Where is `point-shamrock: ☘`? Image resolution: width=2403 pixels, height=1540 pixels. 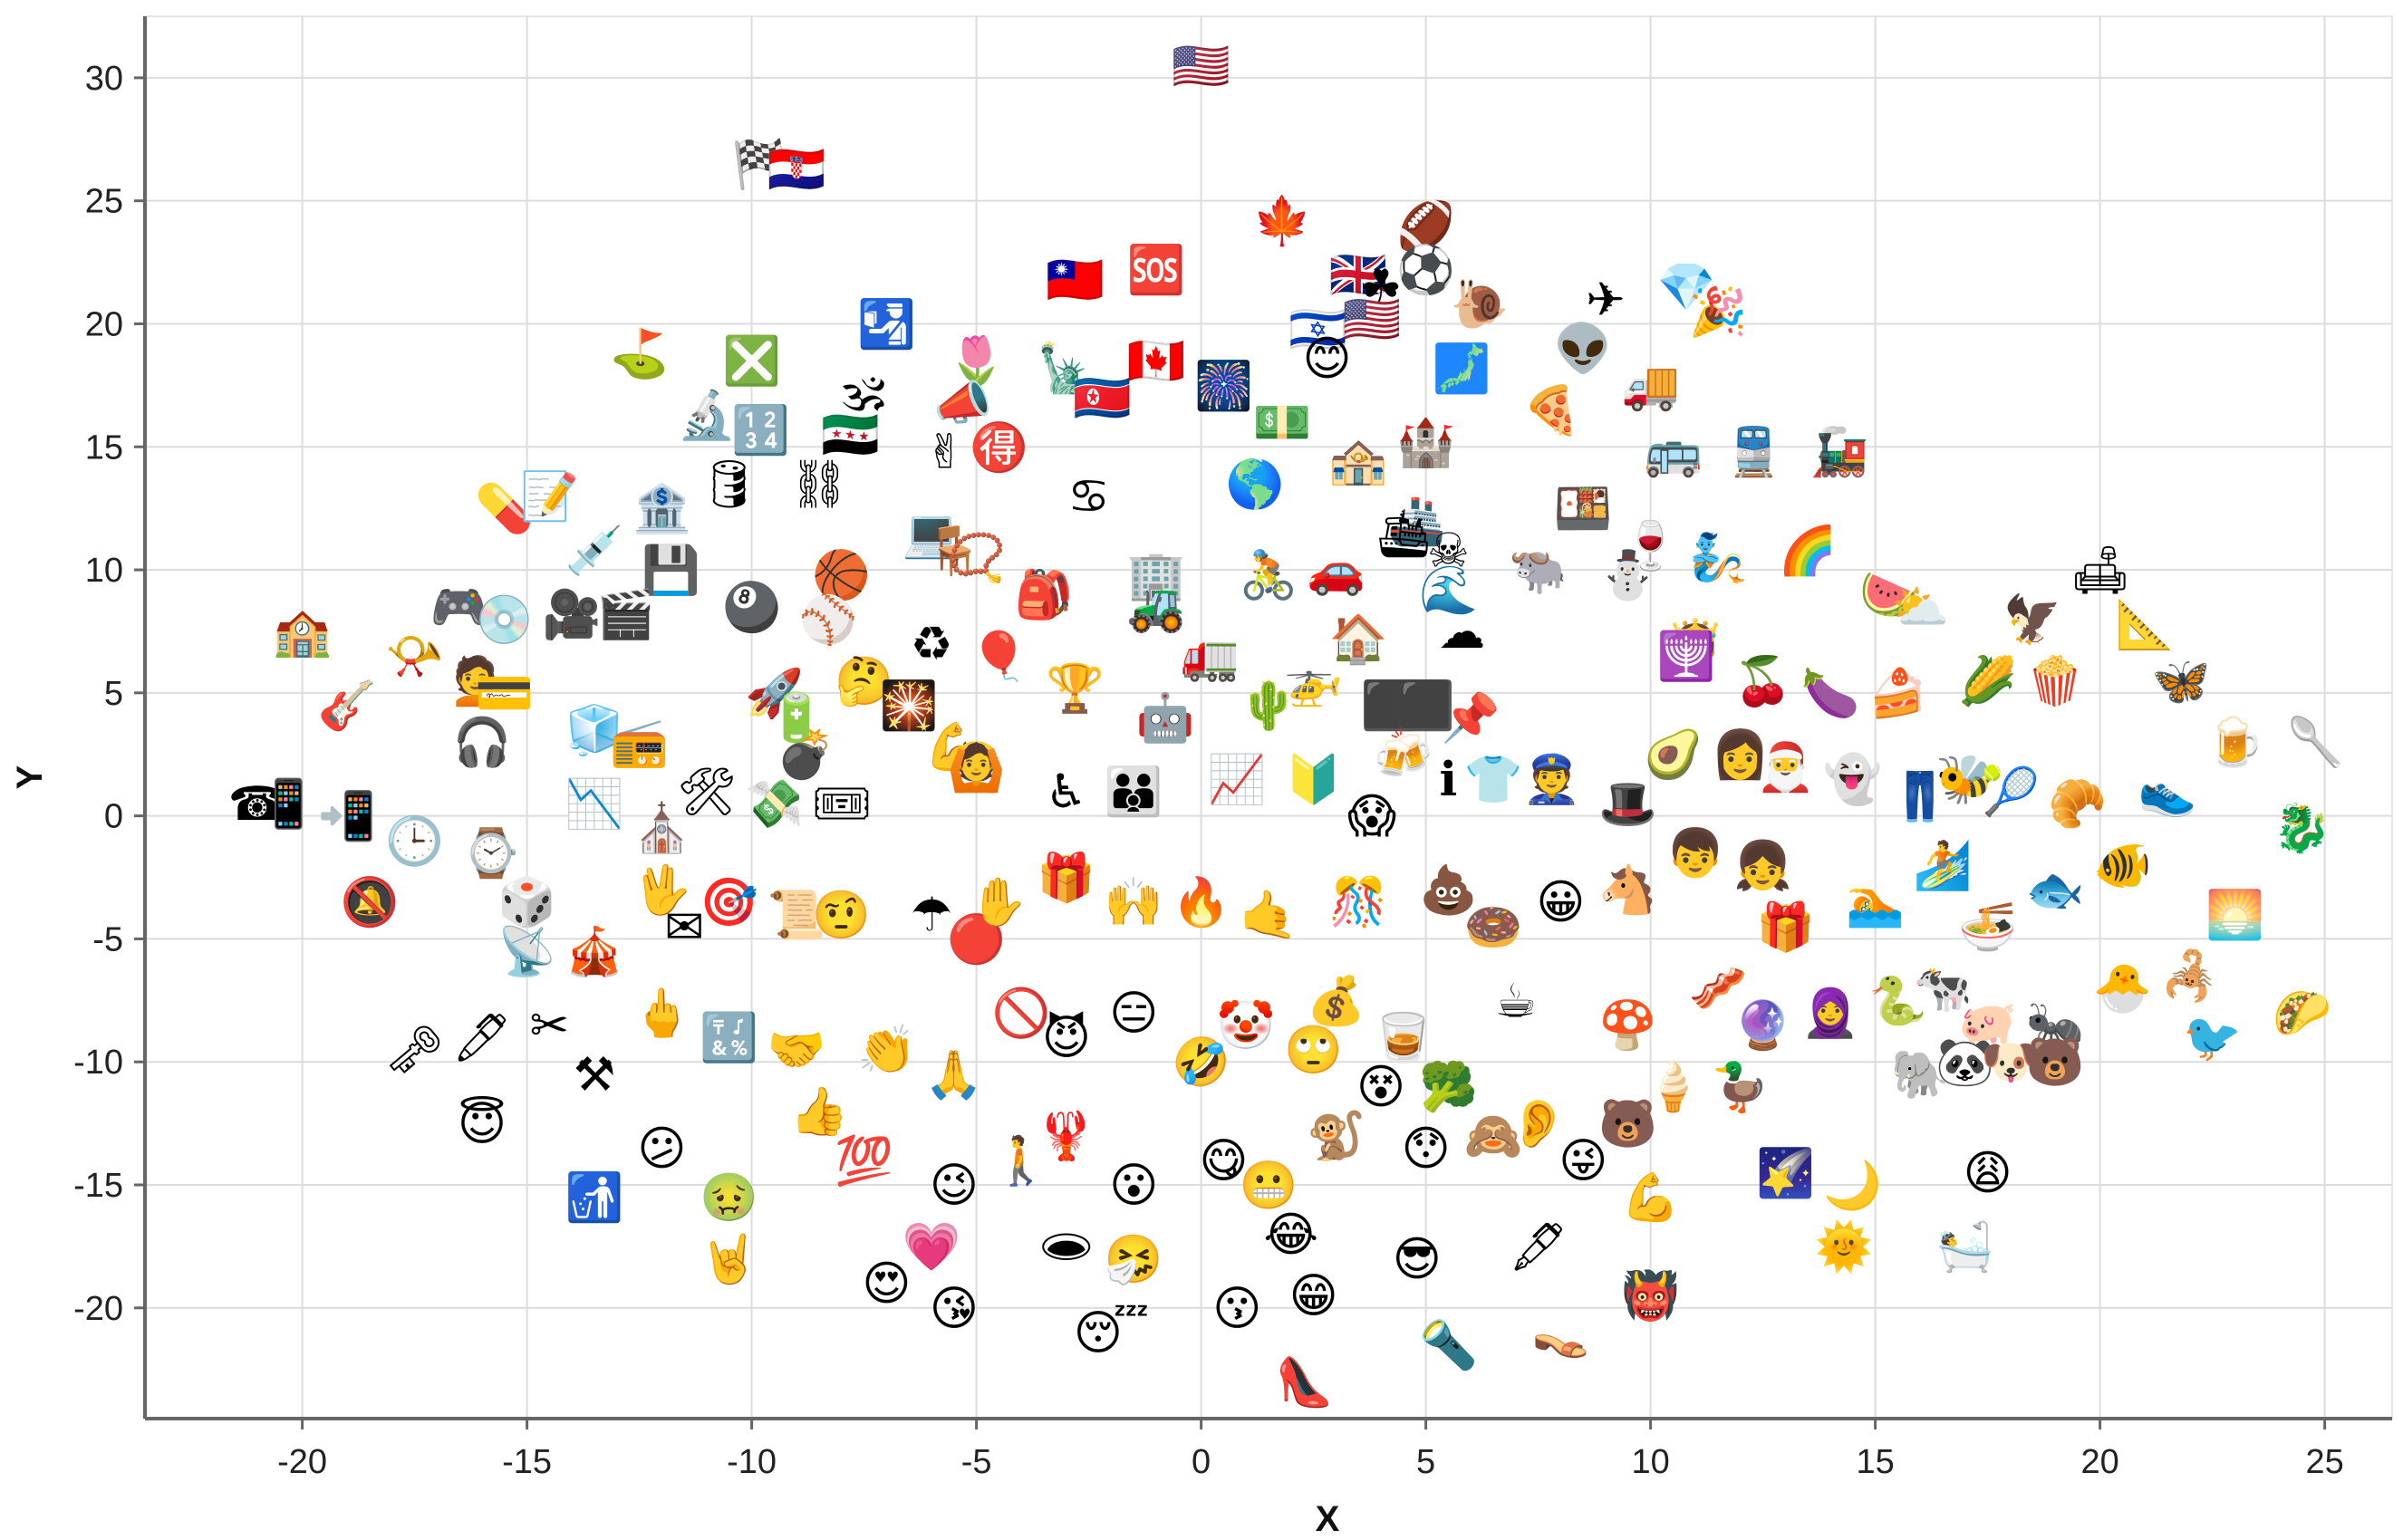
point-shamrock: ☘ is located at coordinates (1381, 288).